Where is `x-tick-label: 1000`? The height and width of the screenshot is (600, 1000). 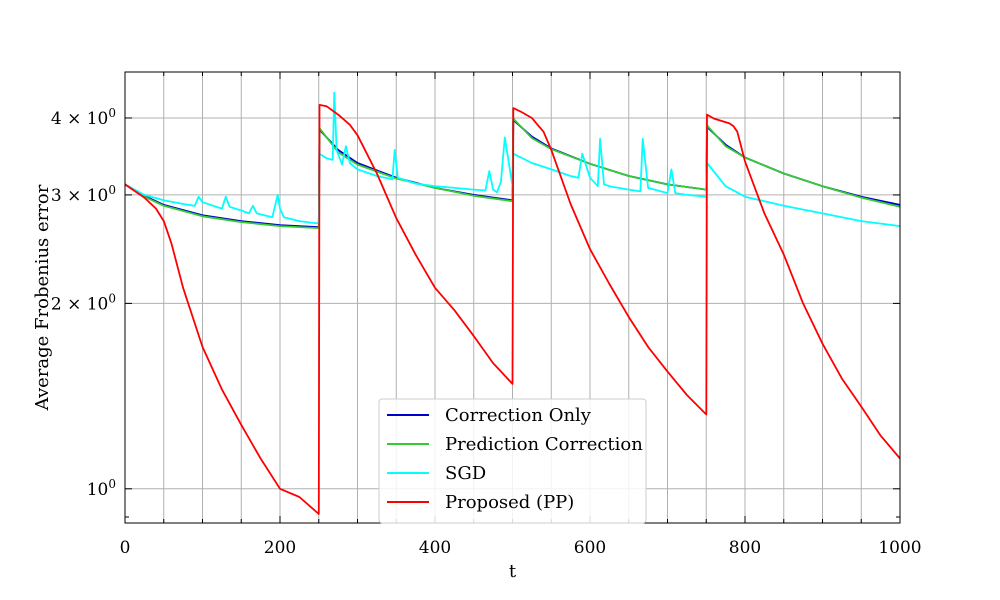 x-tick-label: 1000 is located at coordinates (899, 548).